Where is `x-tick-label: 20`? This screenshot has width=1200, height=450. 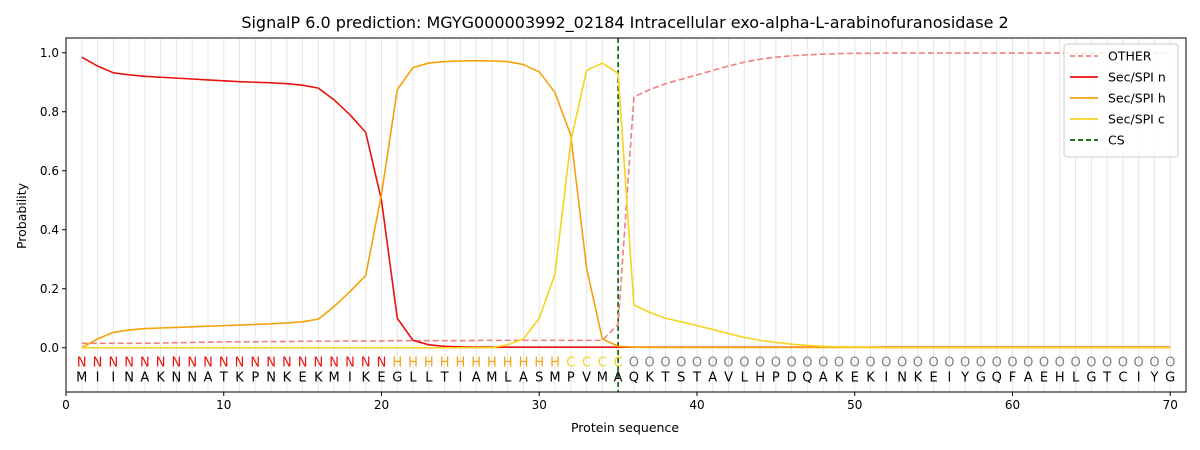 x-tick-label: 20 is located at coordinates (381, 405).